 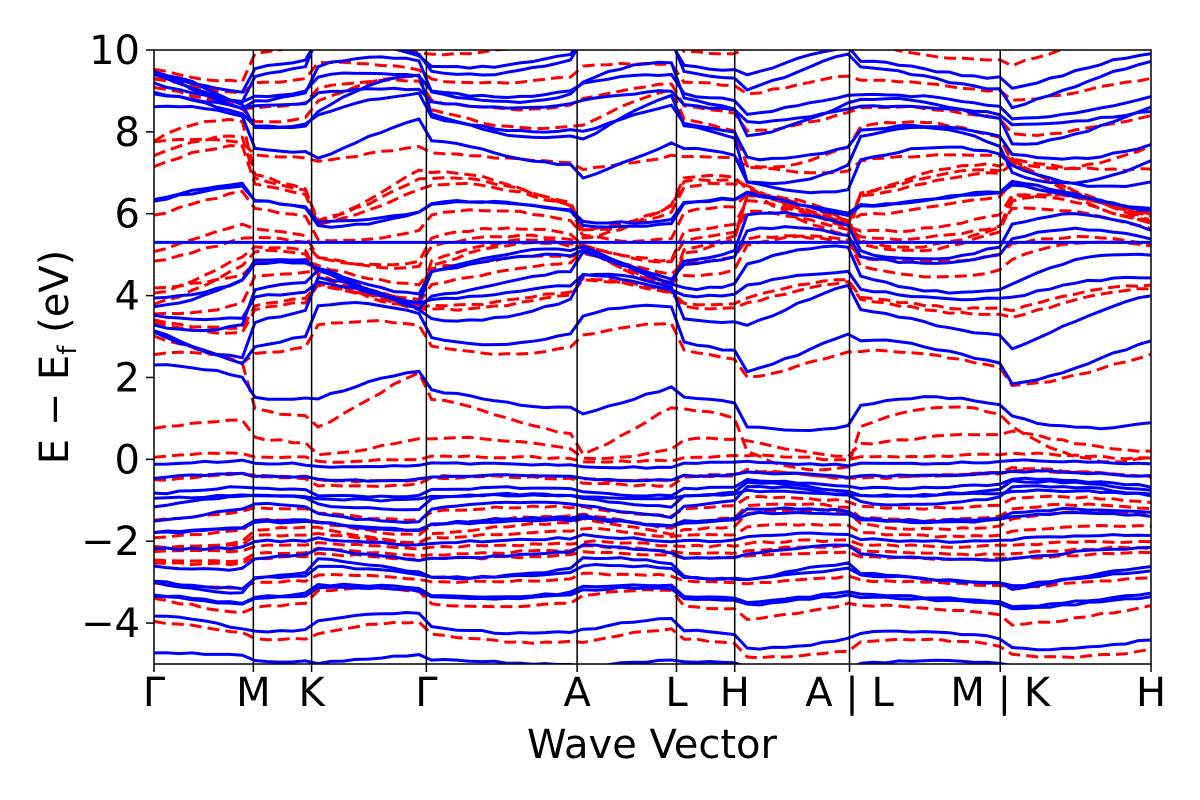 I want to click on x-axis-label: Wave Vector, so click(x=652, y=745).